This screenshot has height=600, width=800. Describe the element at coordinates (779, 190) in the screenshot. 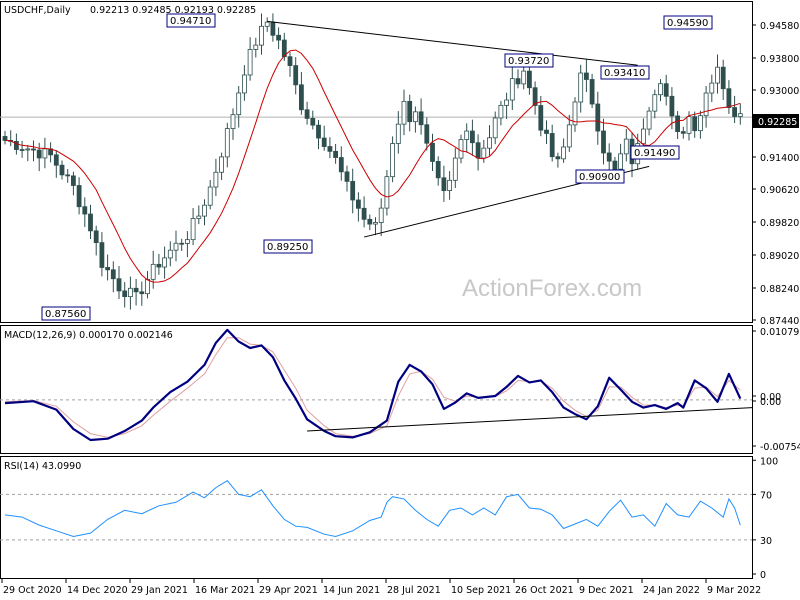

I see `price-tick-label: 0.90620` at that location.